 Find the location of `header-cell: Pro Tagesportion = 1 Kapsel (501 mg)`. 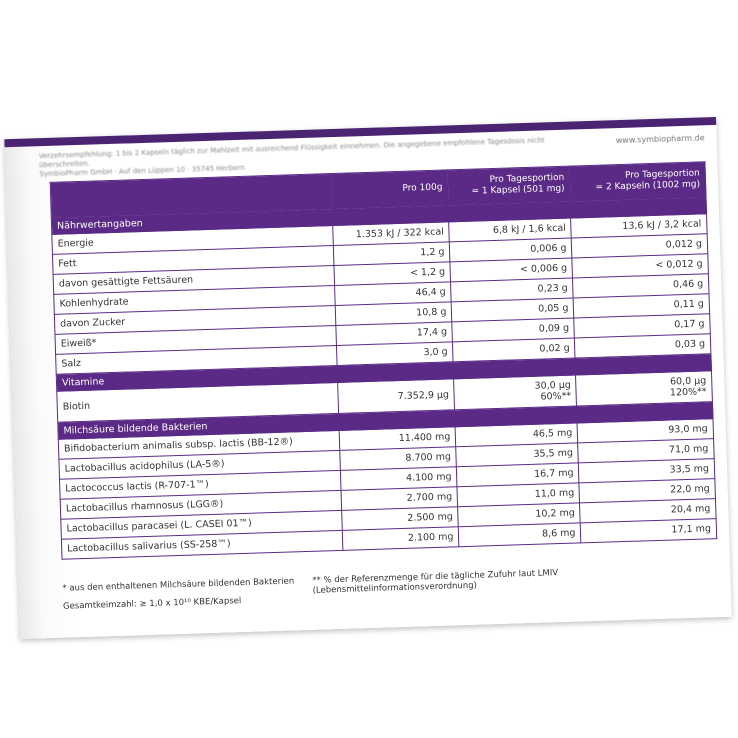

header-cell: Pro Tagesportion = 1 Kapsel (501 mg) is located at coordinates (509, 185).